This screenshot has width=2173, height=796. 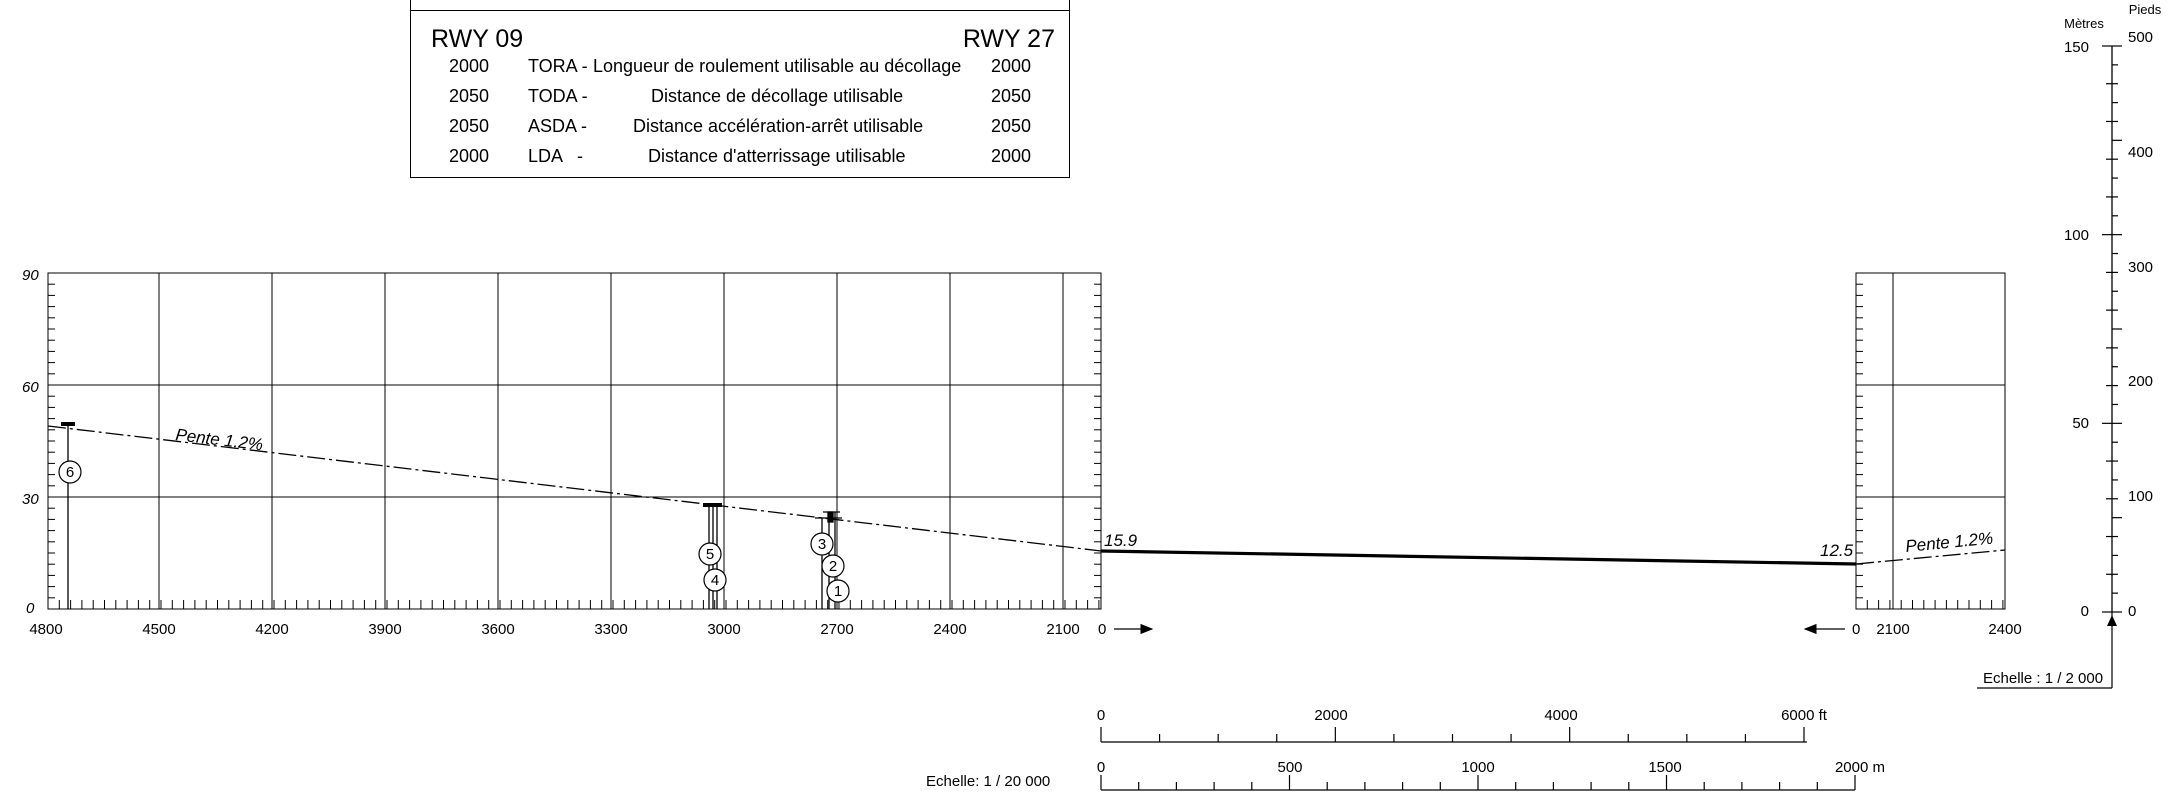 I want to click on x-tick-3300: 3300, so click(x=610, y=629).